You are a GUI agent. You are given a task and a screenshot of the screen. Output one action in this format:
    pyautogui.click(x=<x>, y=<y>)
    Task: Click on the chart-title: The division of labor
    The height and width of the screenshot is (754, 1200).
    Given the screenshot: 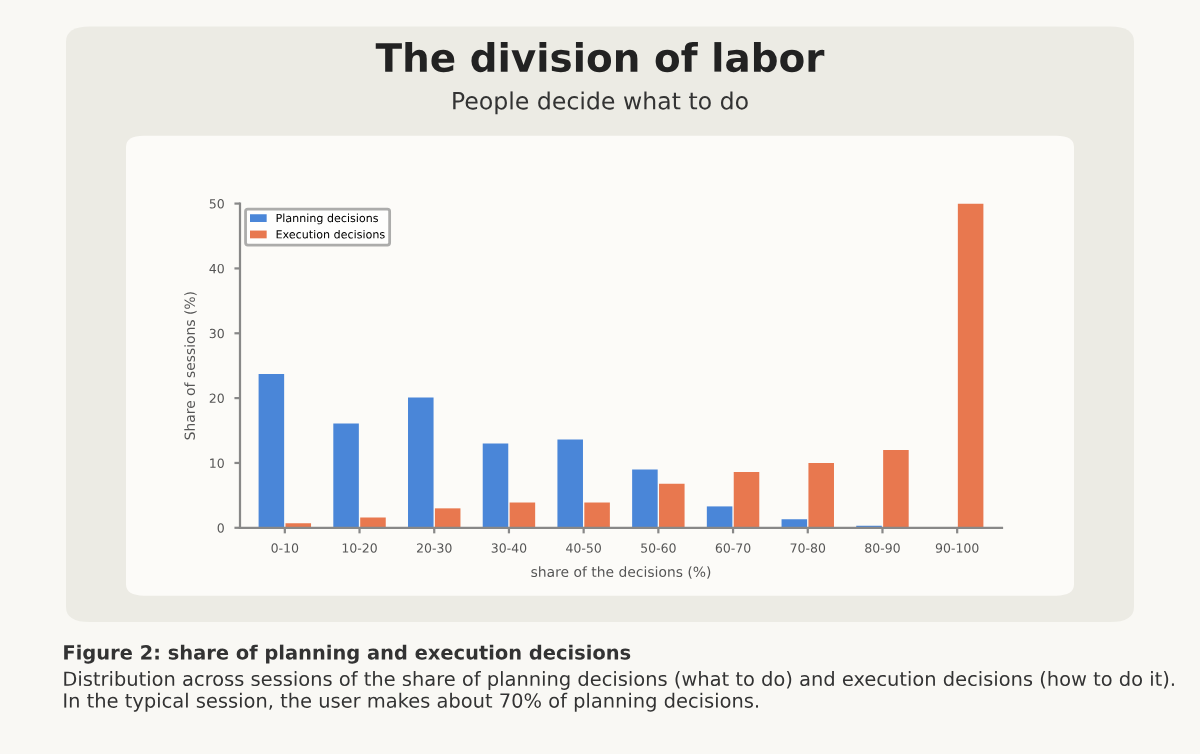 What is the action you would take?
    pyautogui.click(x=600, y=57)
    